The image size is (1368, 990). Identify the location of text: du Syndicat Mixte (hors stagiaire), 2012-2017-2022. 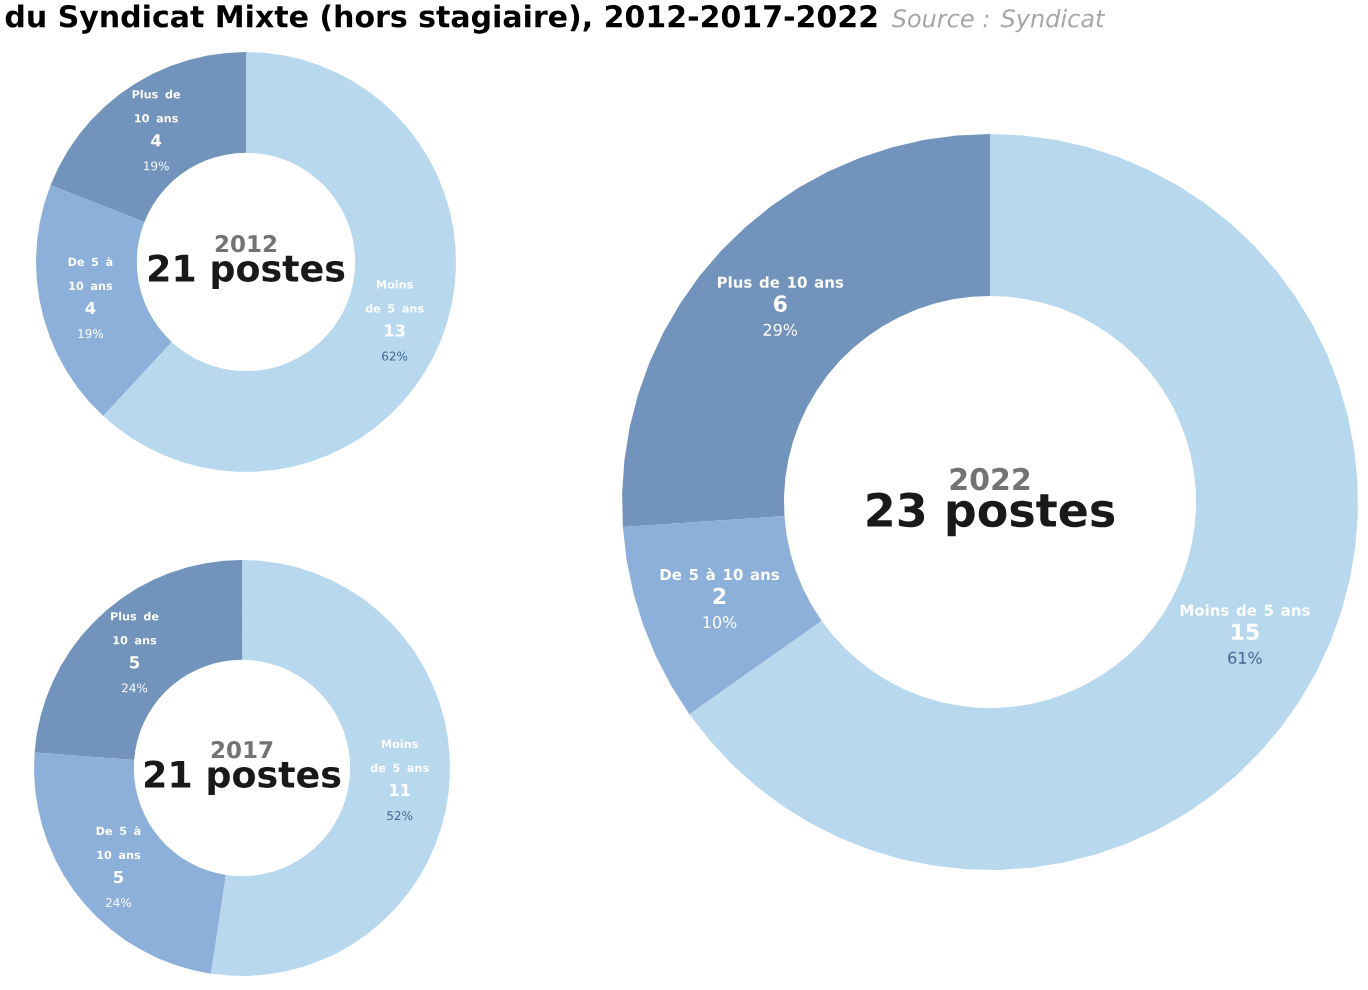
(441, 19).